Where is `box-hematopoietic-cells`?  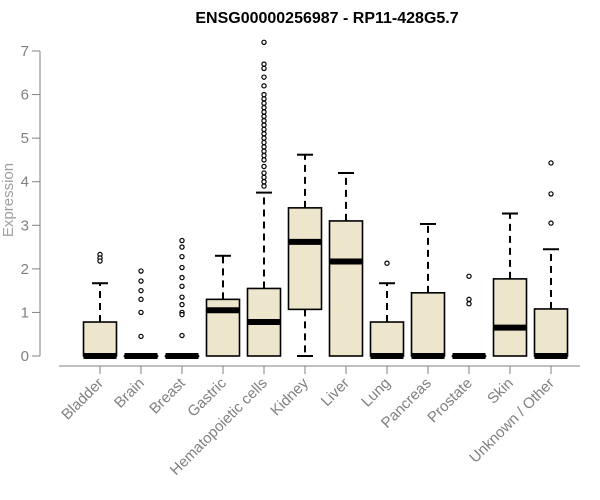
box-hematopoietic-cells is located at coordinates (264, 198).